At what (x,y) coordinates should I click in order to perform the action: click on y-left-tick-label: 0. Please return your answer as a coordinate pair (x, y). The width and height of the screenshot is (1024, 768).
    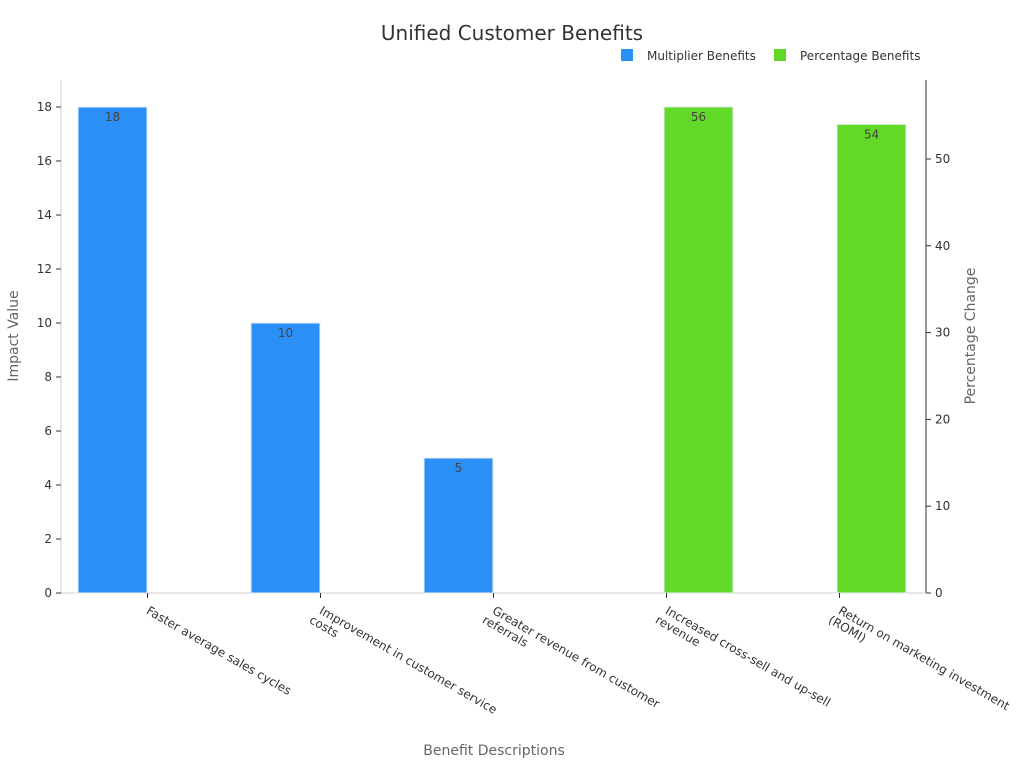
    Looking at the image, I should click on (48, 593).